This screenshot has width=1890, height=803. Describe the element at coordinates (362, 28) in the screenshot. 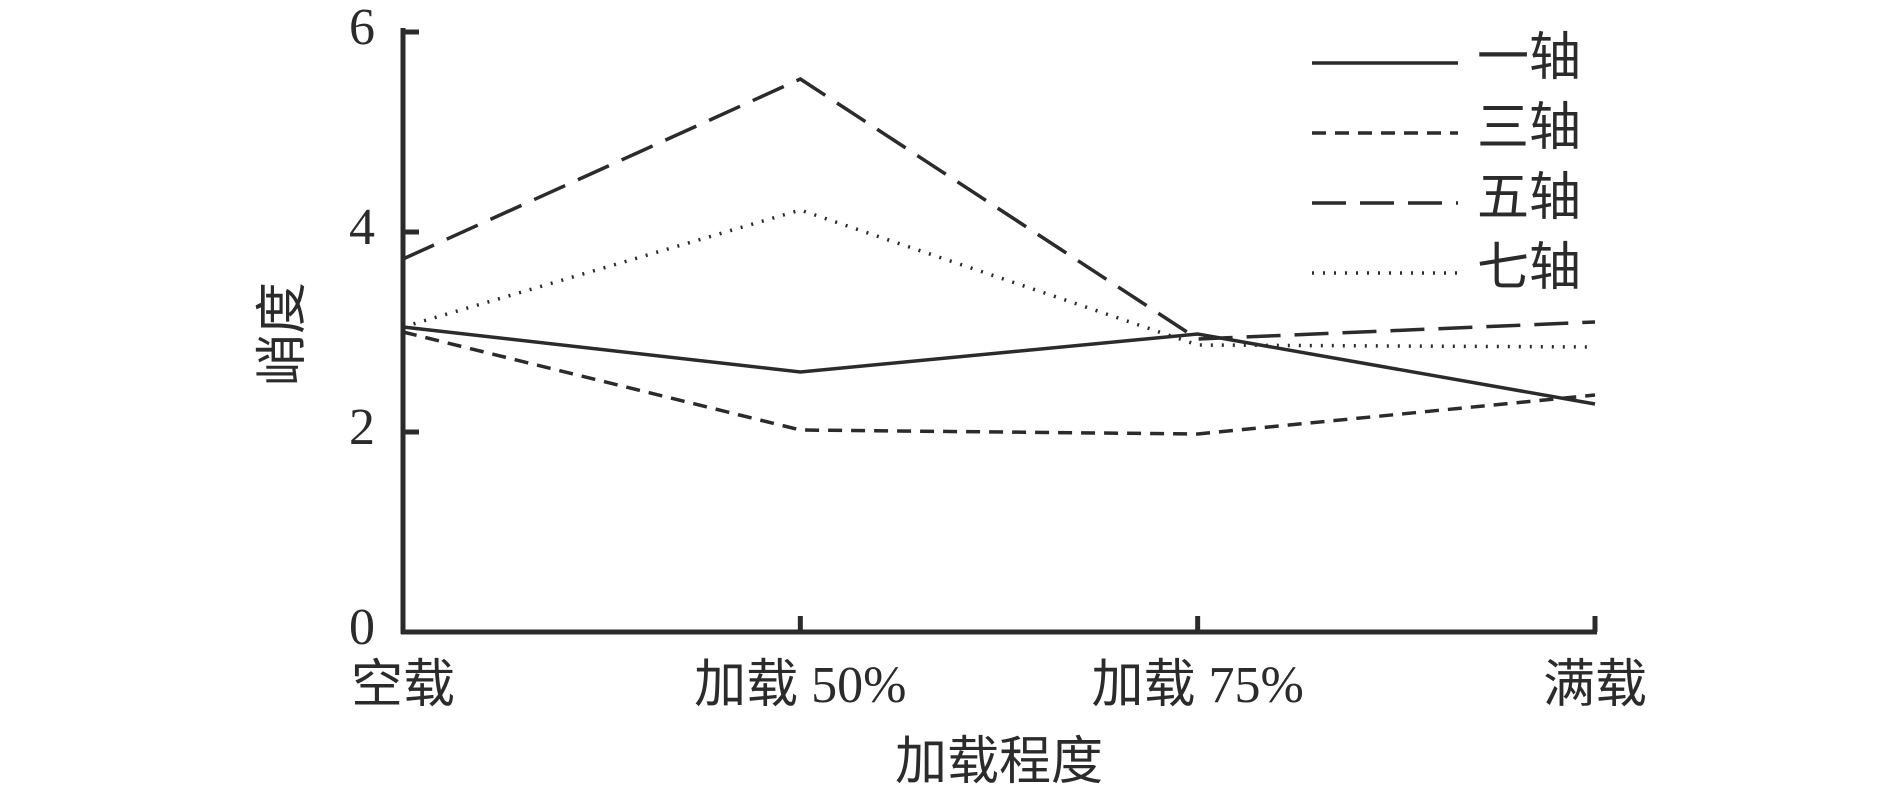

I see `y-tick-label: 6` at that location.